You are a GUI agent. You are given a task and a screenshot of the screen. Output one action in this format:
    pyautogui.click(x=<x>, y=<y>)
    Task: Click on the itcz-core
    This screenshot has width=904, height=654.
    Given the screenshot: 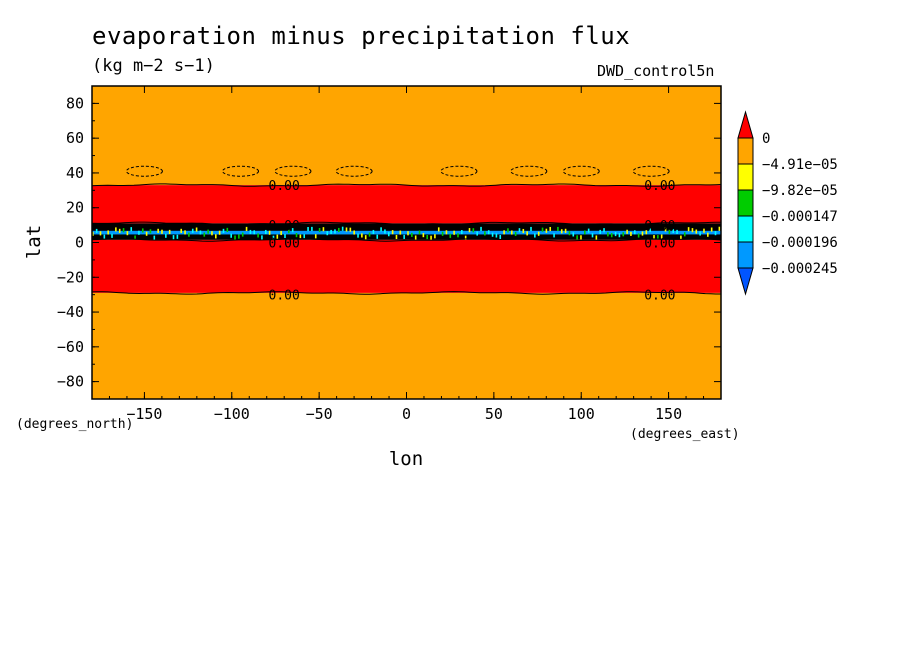 What is the action you would take?
    pyautogui.click(x=406, y=232)
    